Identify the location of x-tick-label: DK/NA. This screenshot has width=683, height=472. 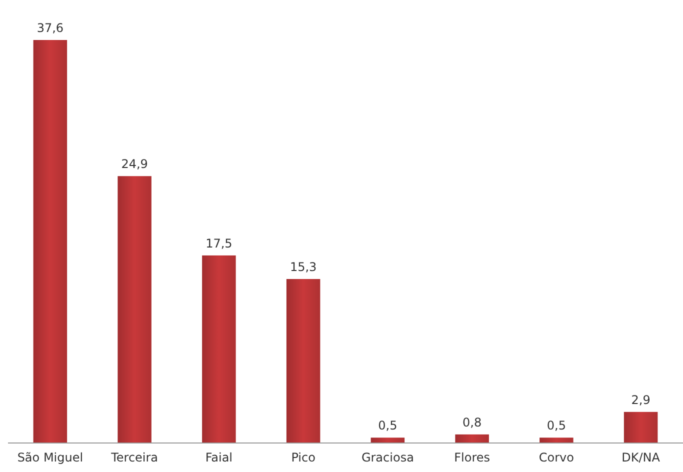
(641, 457).